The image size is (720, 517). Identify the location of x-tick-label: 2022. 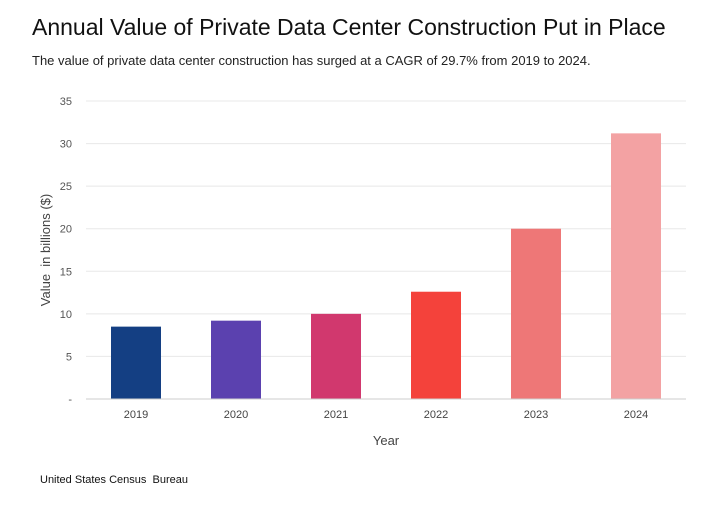
(436, 415).